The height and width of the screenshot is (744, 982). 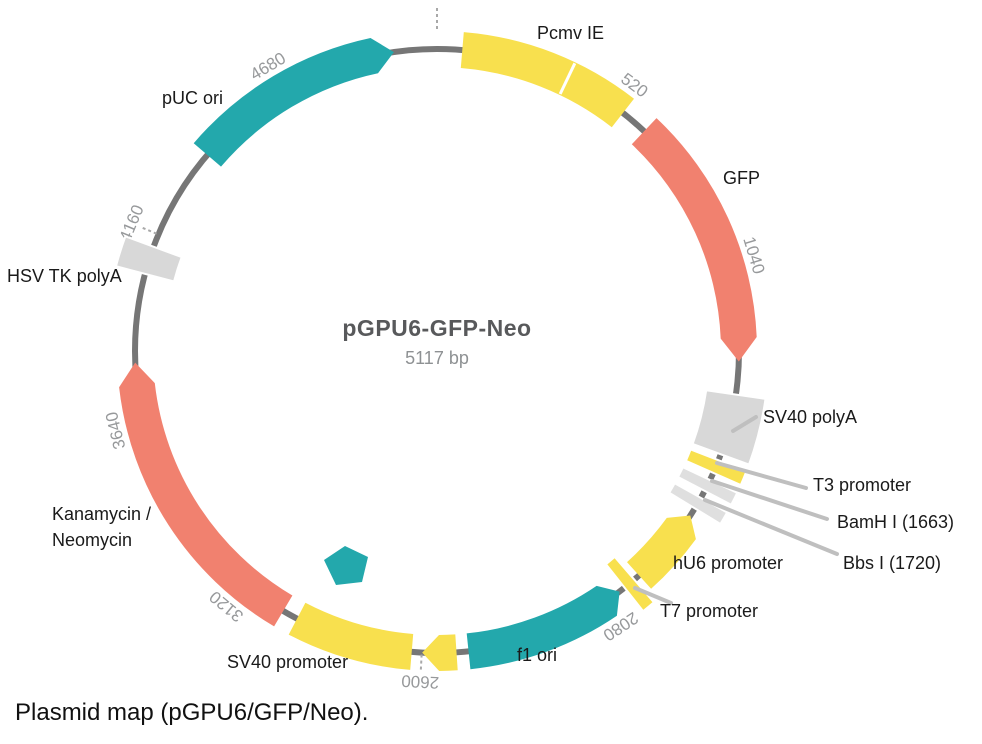 I want to click on feature-puc-ori, so click(x=293, y=102).